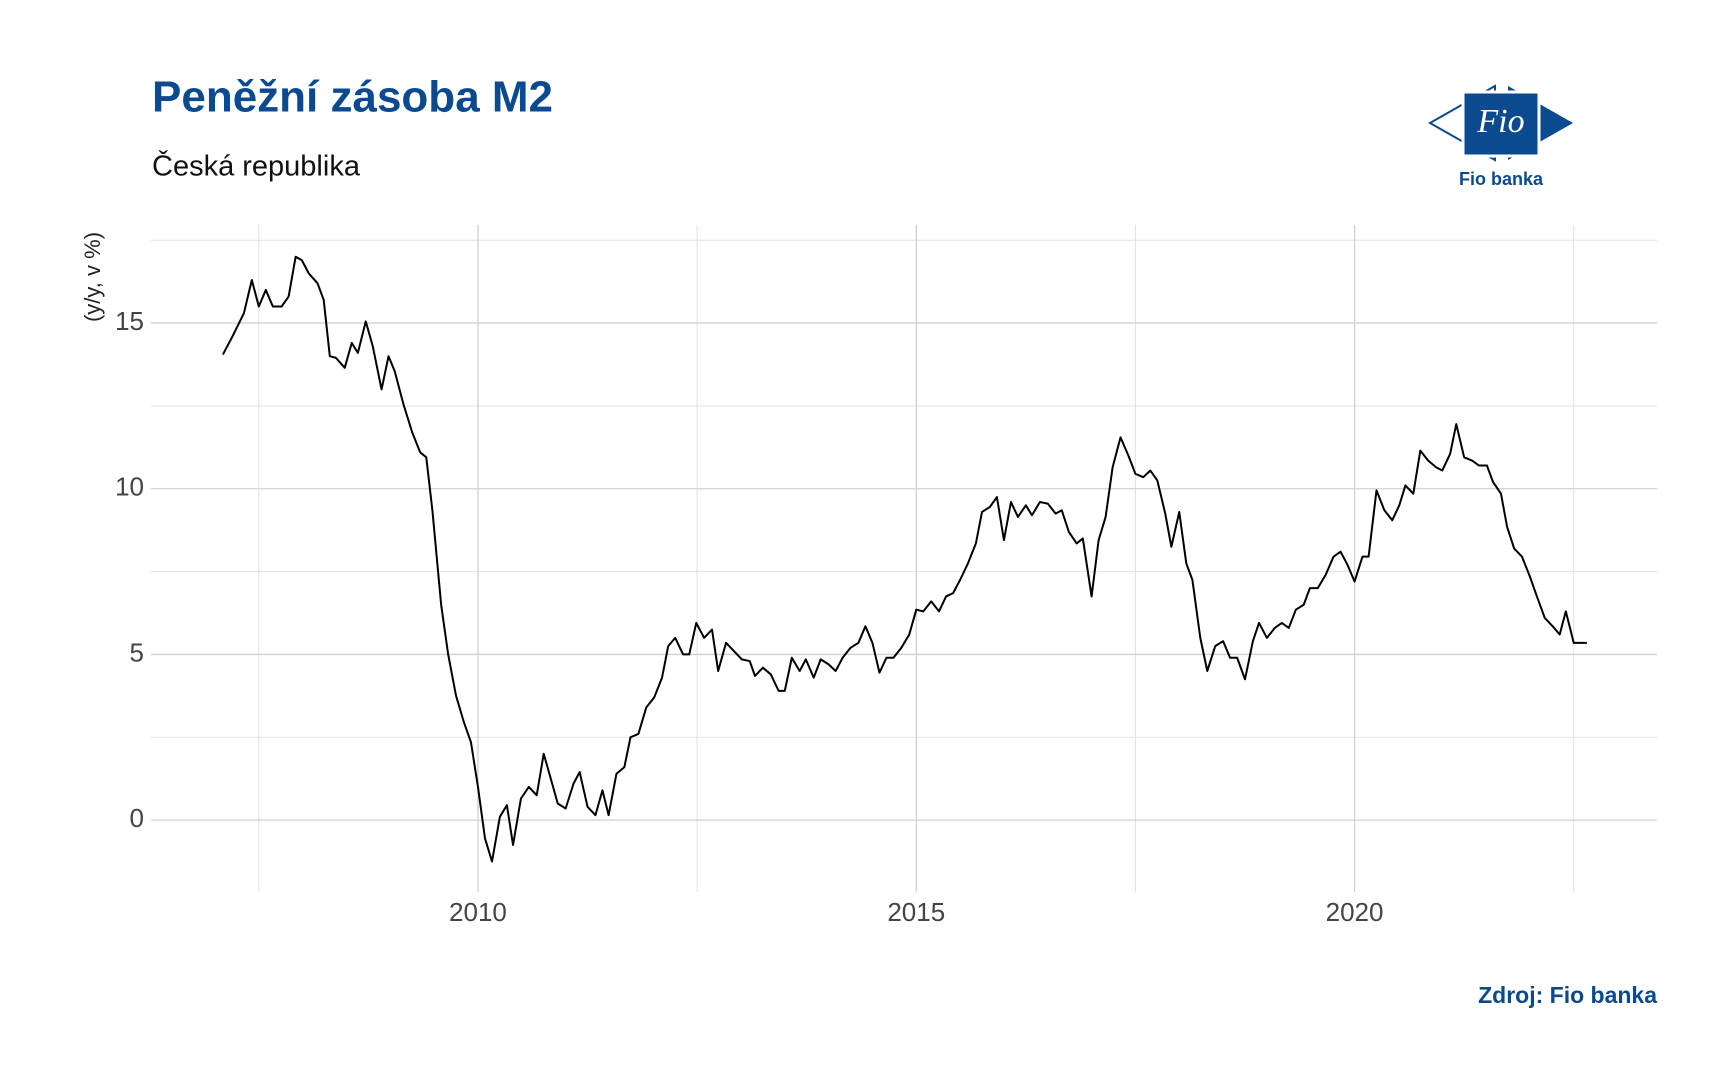  What do you see at coordinates (256, 166) in the screenshot?
I see `chart-subtitle: Česká republika` at bounding box center [256, 166].